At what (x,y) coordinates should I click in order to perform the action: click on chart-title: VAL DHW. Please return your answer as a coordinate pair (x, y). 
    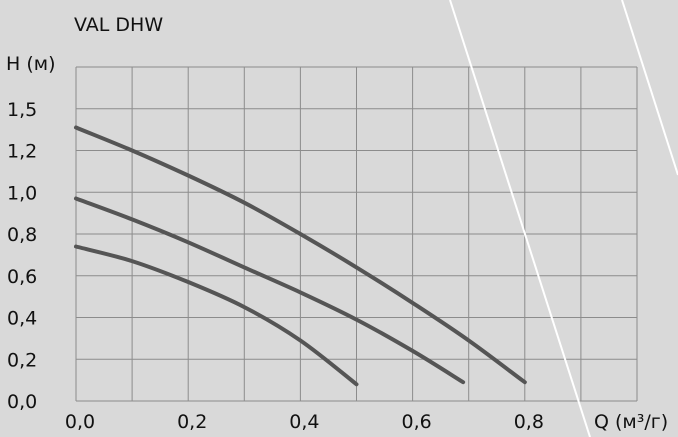
    Looking at the image, I should click on (118, 25).